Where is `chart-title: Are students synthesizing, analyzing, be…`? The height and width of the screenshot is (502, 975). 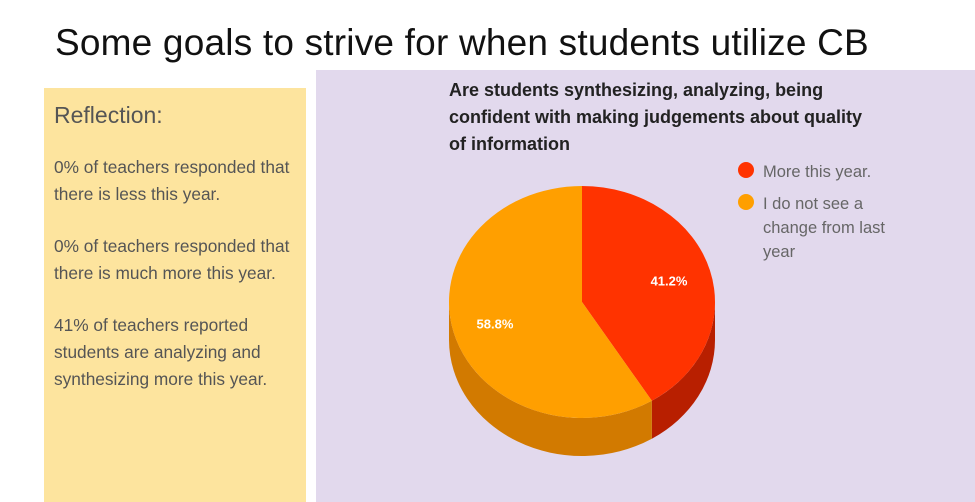 chart-title: Are students synthesizing, analyzing, be… is located at coordinates (656, 117).